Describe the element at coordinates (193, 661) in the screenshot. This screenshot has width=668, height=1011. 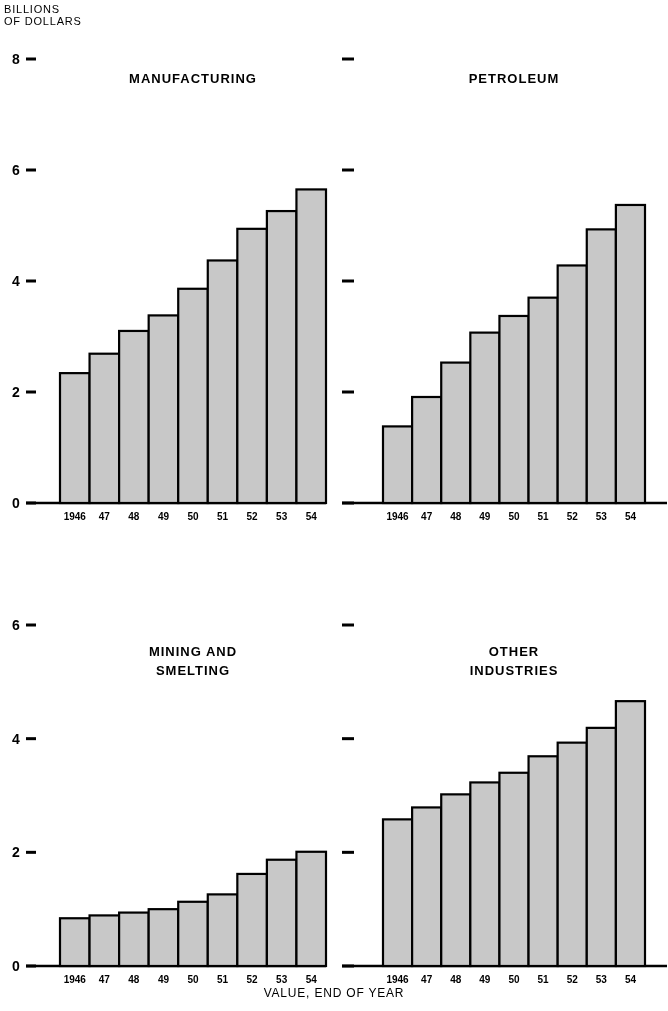
I see `text: MINING AND SMELTING` at that location.